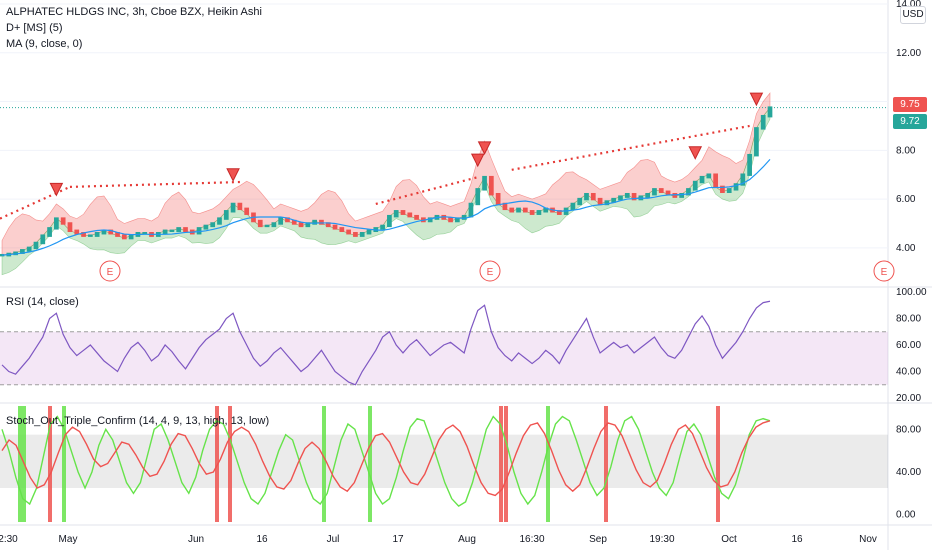 This screenshot has width=932, height=555. Describe the element at coordinates (908, 319) in the screenshot. I see `rsi-tick-label: 80.00` at that location.